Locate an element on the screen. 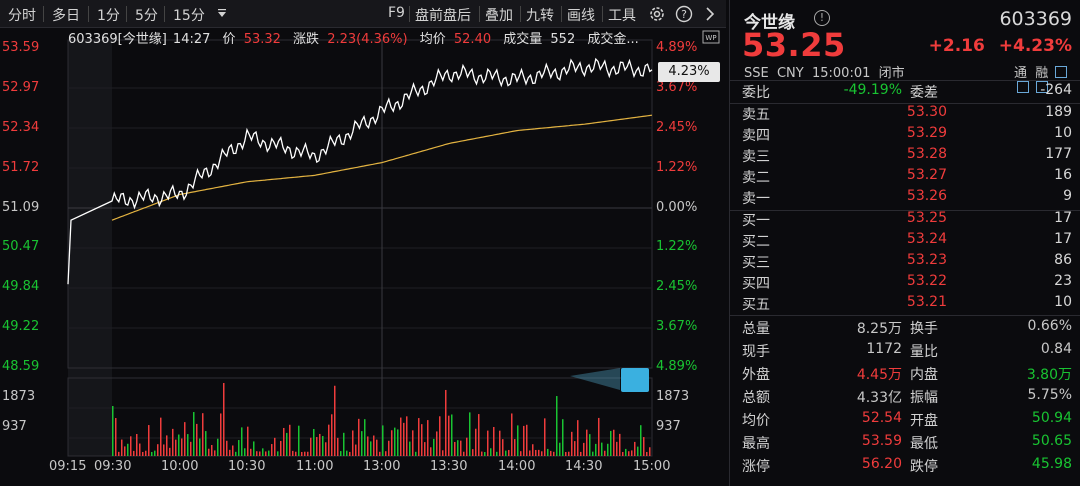 The image size is (1080, 486). stat-value: 1172 is located at coordinates (884, 349).